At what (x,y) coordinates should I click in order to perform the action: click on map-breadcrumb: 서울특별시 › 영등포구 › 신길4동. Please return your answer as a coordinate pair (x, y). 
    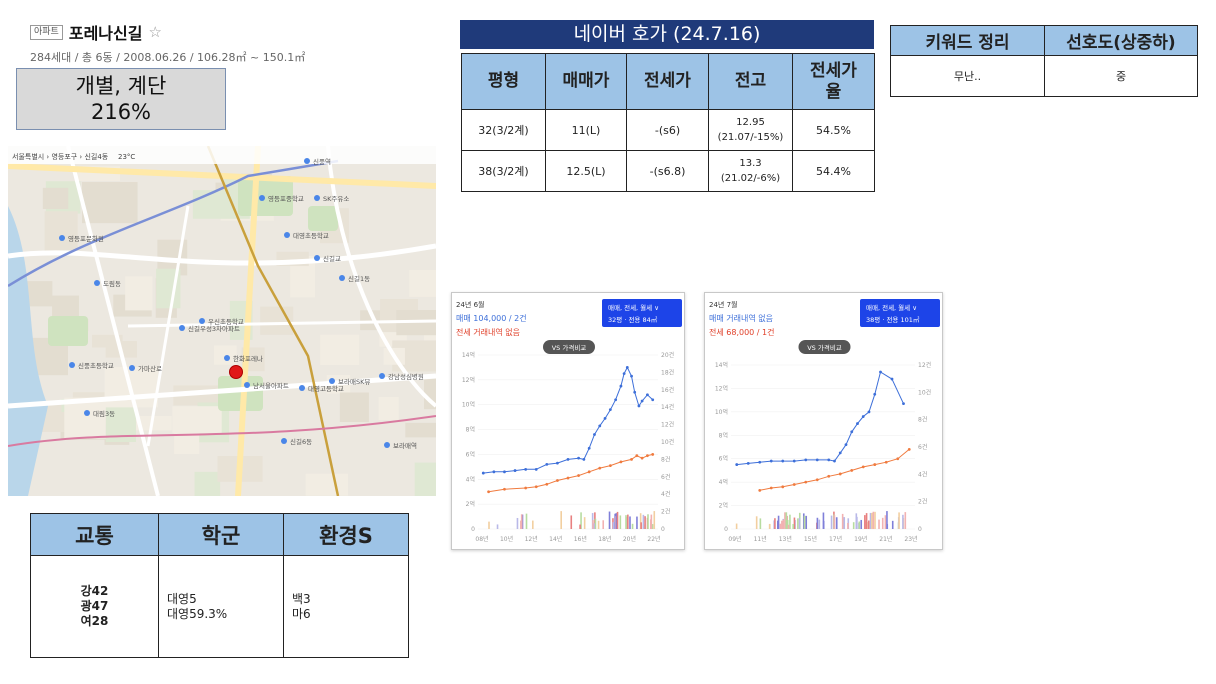
    Looking at the image, I should click on (60, 156).